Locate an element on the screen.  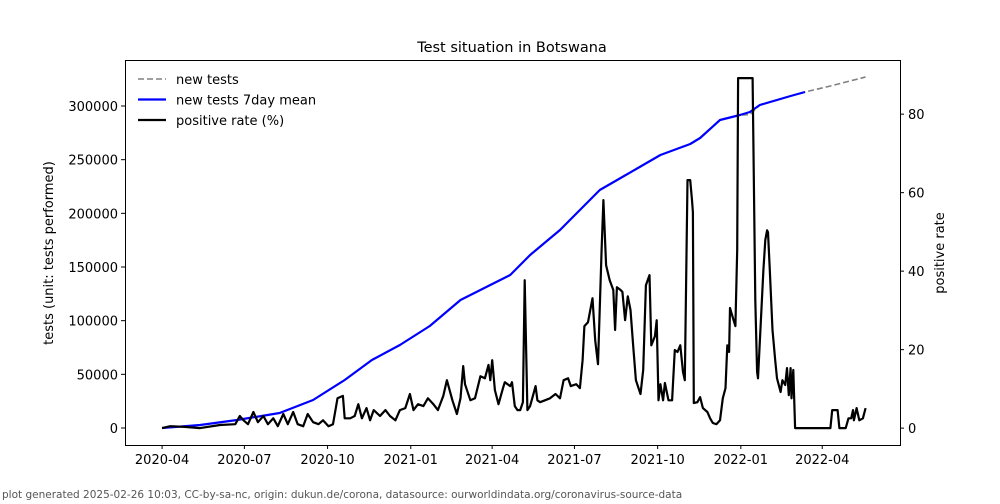
x-tick-label: 2022-04 is located at coordinates (822, 460).